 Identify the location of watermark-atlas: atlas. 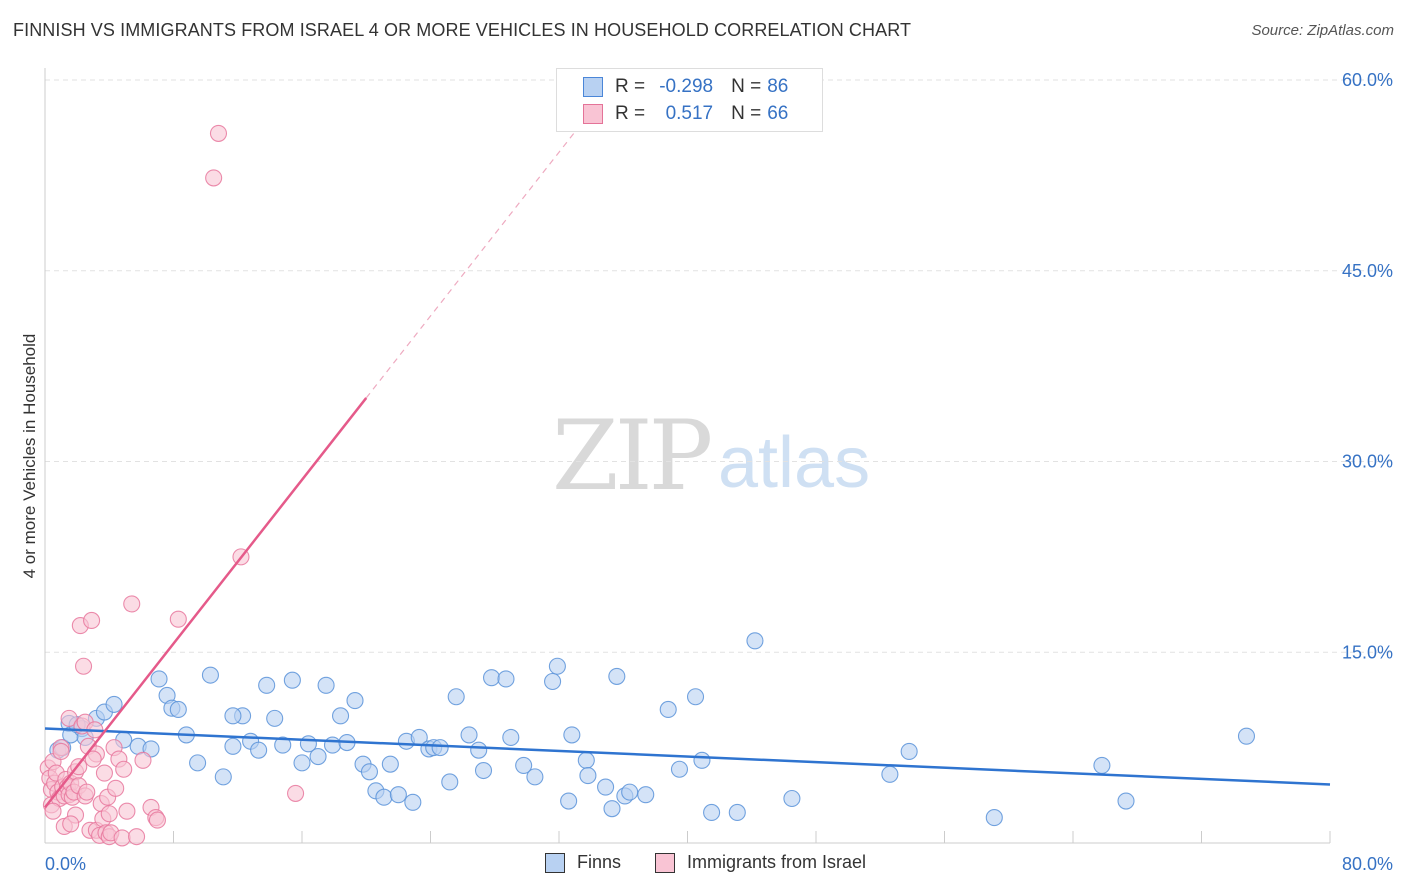
(794, 463).